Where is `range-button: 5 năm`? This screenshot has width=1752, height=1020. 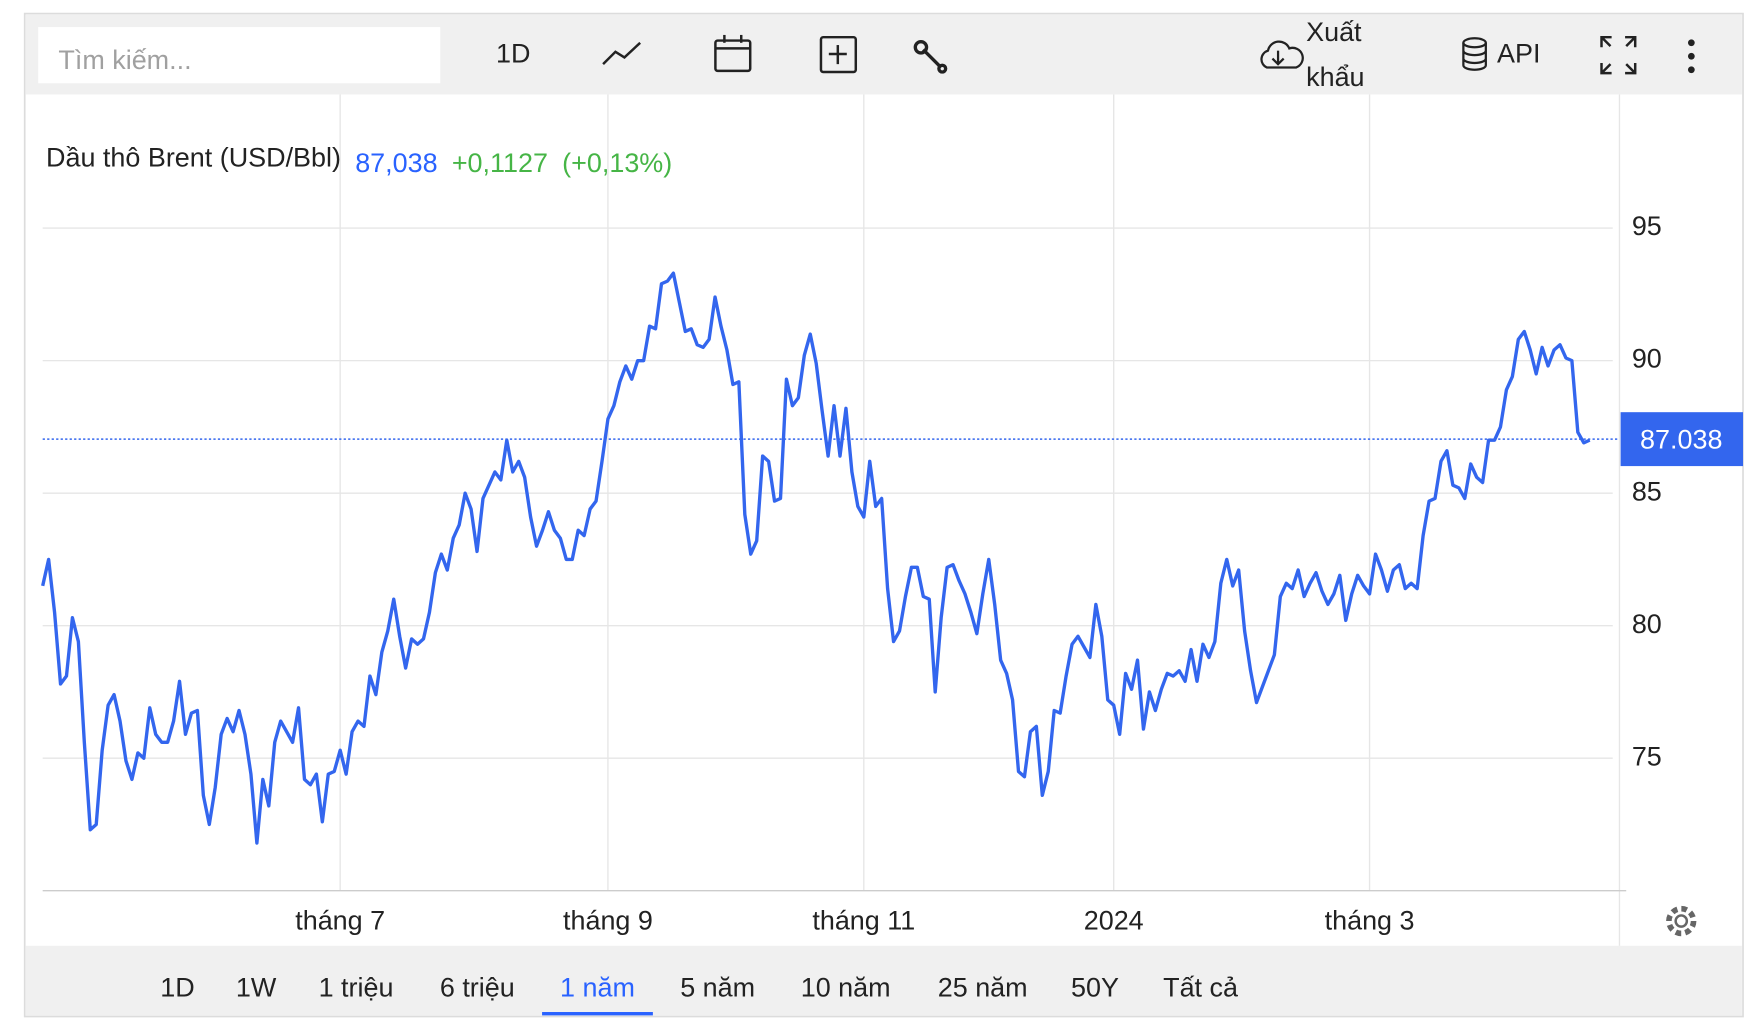 range-button: 5 năm is located at coordinates (717, 988).